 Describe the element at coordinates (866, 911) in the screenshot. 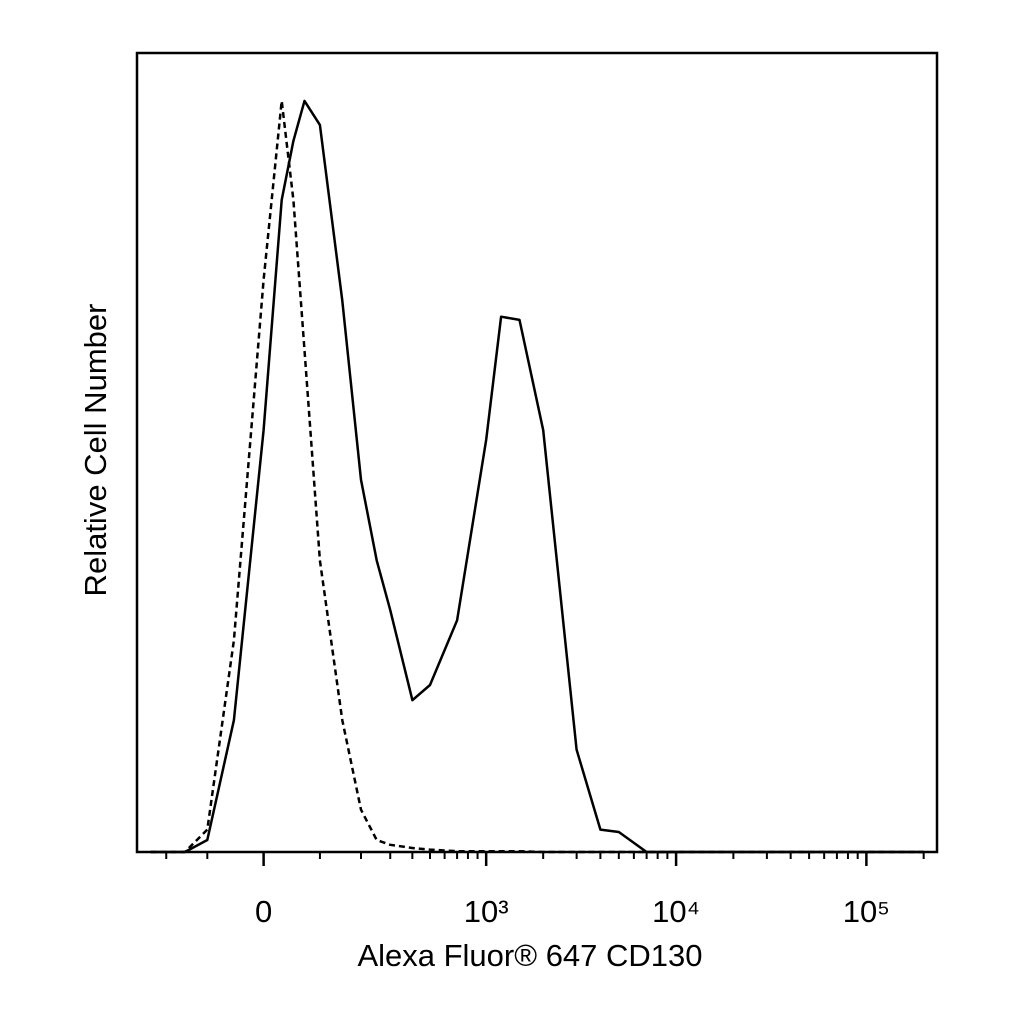

I see `x-tick-label: 10⁵` at that location.